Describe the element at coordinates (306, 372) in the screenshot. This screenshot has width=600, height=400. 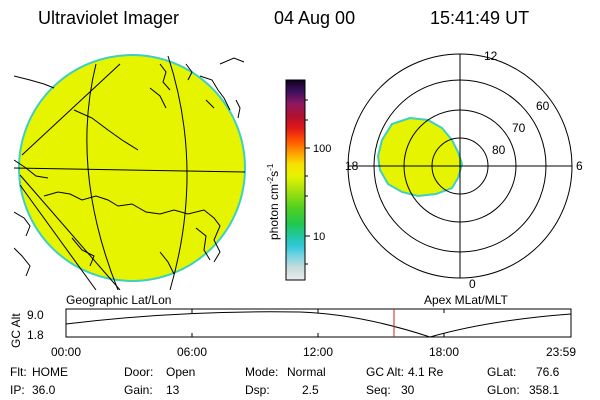
I see `mode-value: Normal` at that location.